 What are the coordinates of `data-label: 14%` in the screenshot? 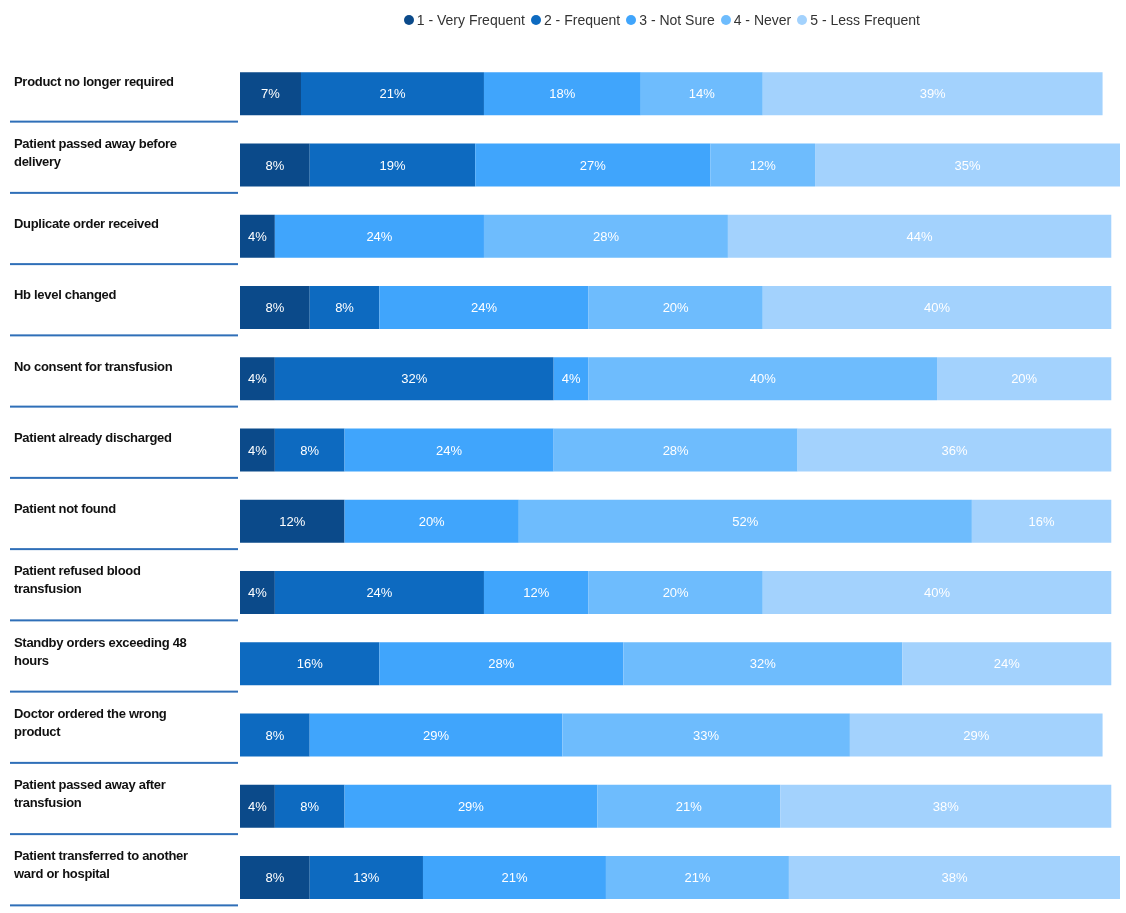 It's located at (702, 94).